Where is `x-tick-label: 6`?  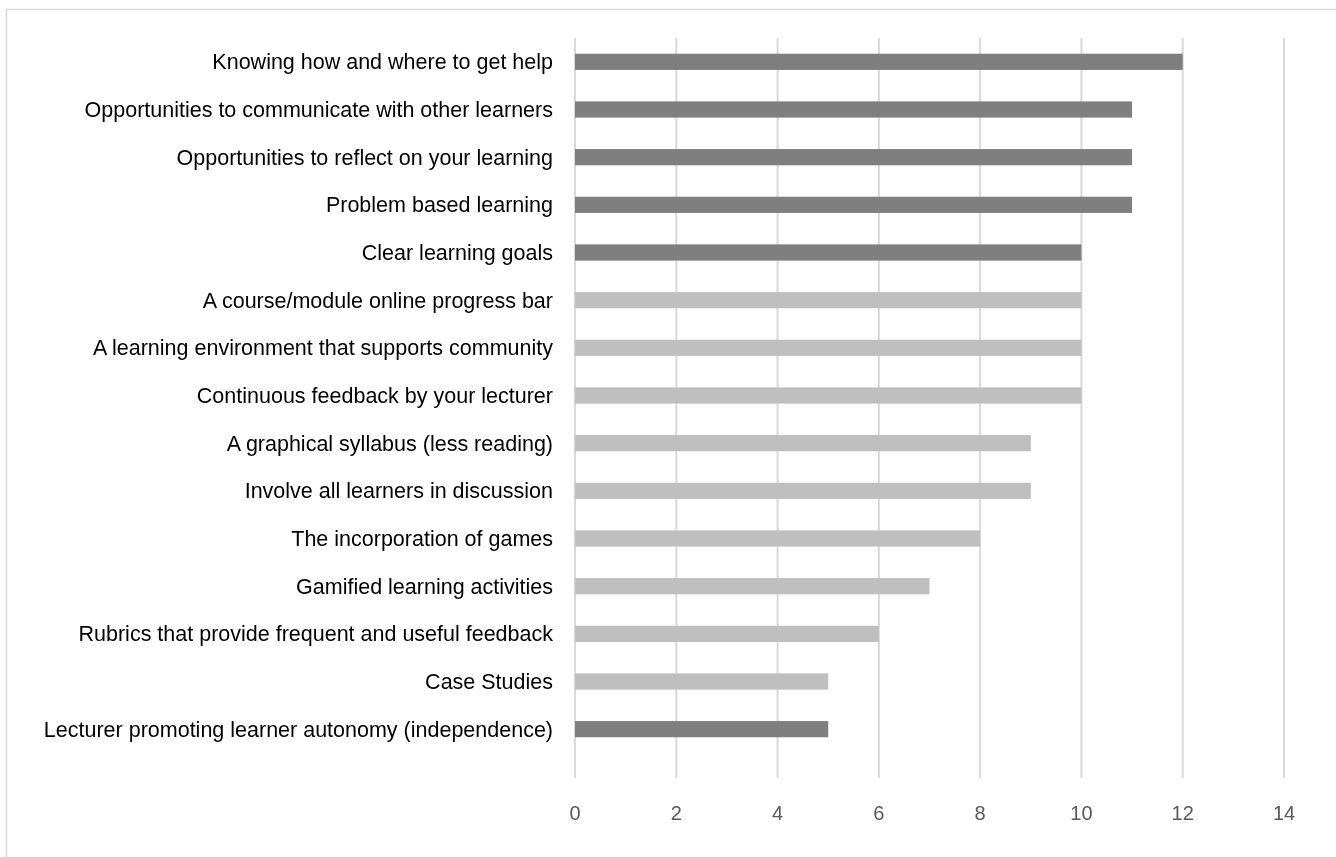 x-tick-label: 6 is located at coordinates (879, 813).